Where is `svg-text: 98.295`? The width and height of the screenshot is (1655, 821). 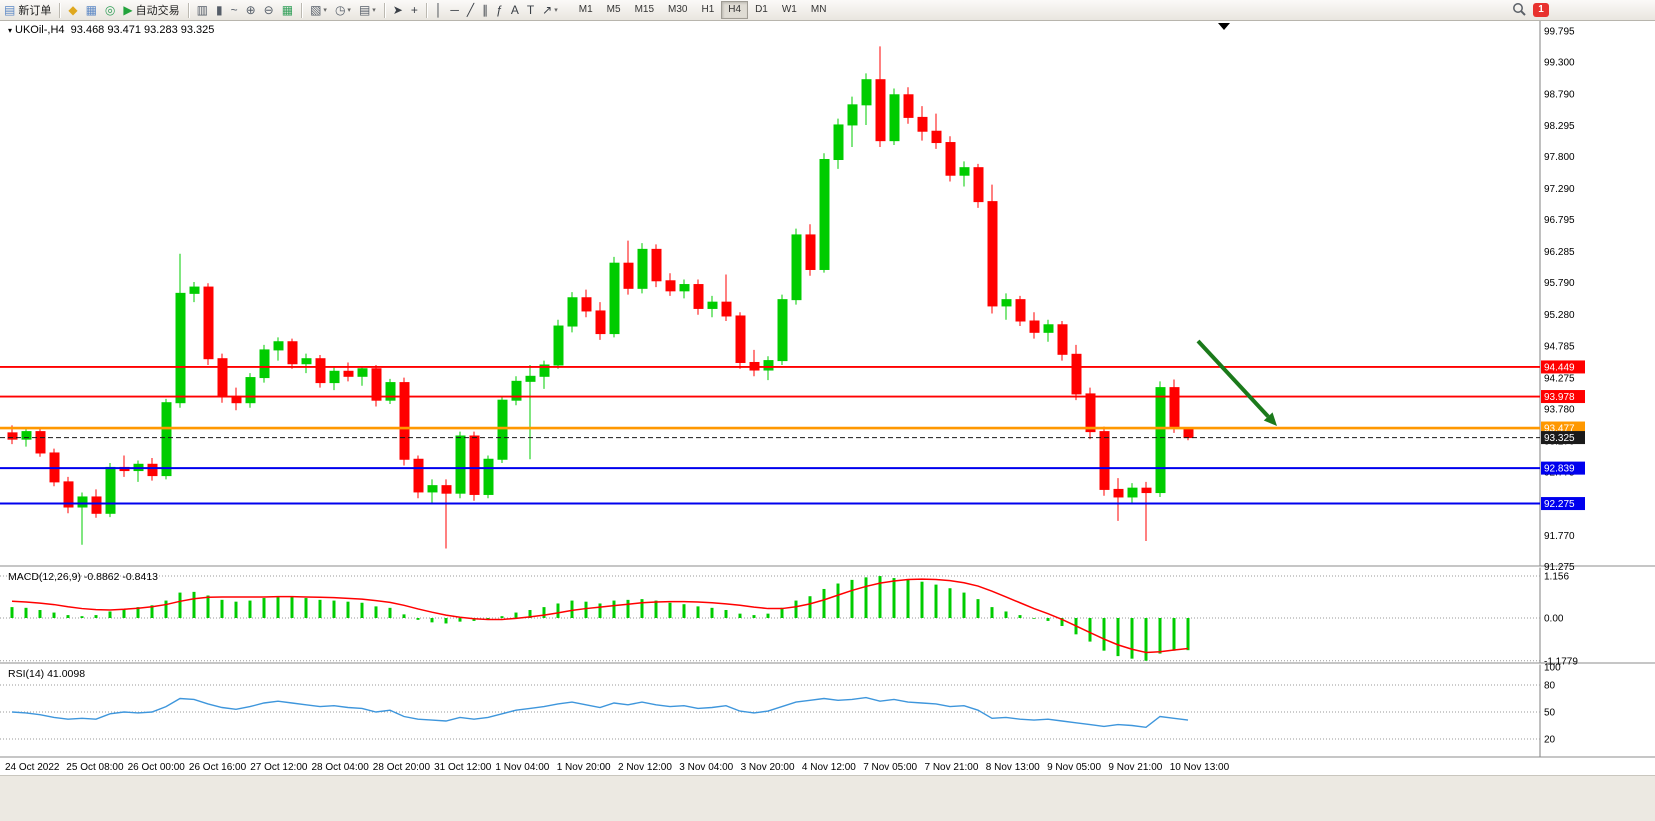
svg-text: 98.295 is located at coordinates (1559, 126).